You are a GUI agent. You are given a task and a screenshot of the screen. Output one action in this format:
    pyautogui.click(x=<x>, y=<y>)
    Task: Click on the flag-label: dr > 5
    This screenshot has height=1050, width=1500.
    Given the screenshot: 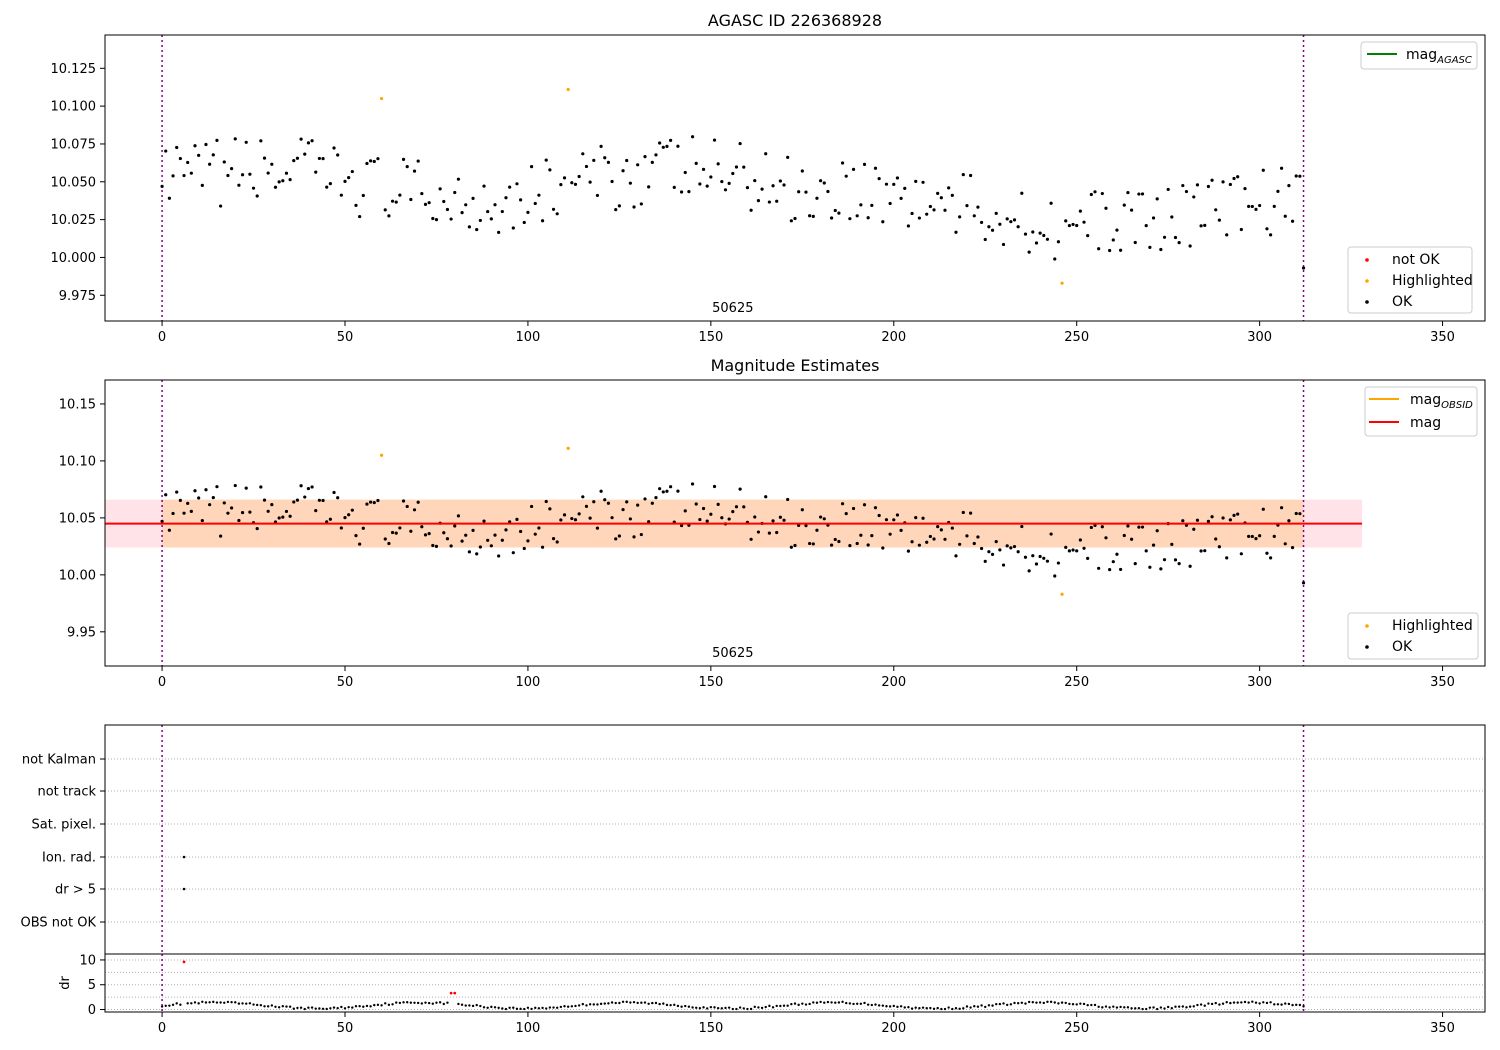 What is the action you would take?
    pyautogui.click(x=75, y=890)
    